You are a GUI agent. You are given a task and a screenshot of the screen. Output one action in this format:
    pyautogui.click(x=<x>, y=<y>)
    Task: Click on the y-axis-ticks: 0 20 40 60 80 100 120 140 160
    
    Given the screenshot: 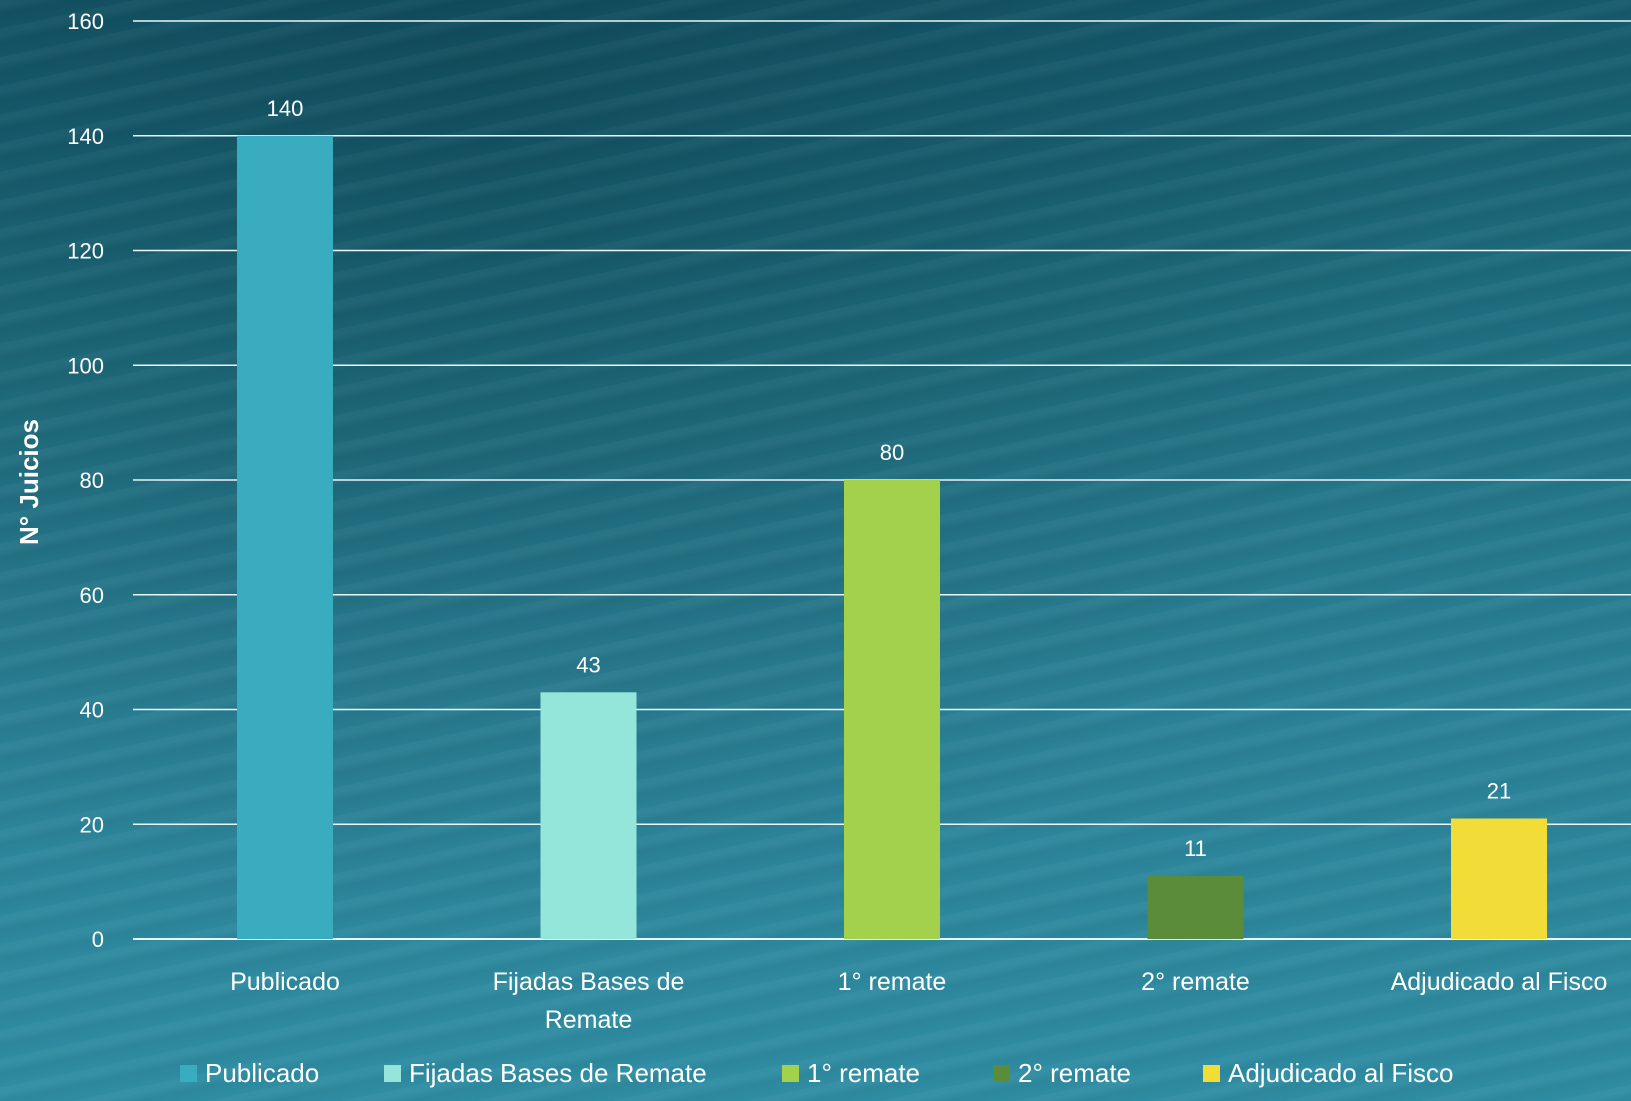 What is the action you would take?
    pyautogui.click(x=85, y=480)
    